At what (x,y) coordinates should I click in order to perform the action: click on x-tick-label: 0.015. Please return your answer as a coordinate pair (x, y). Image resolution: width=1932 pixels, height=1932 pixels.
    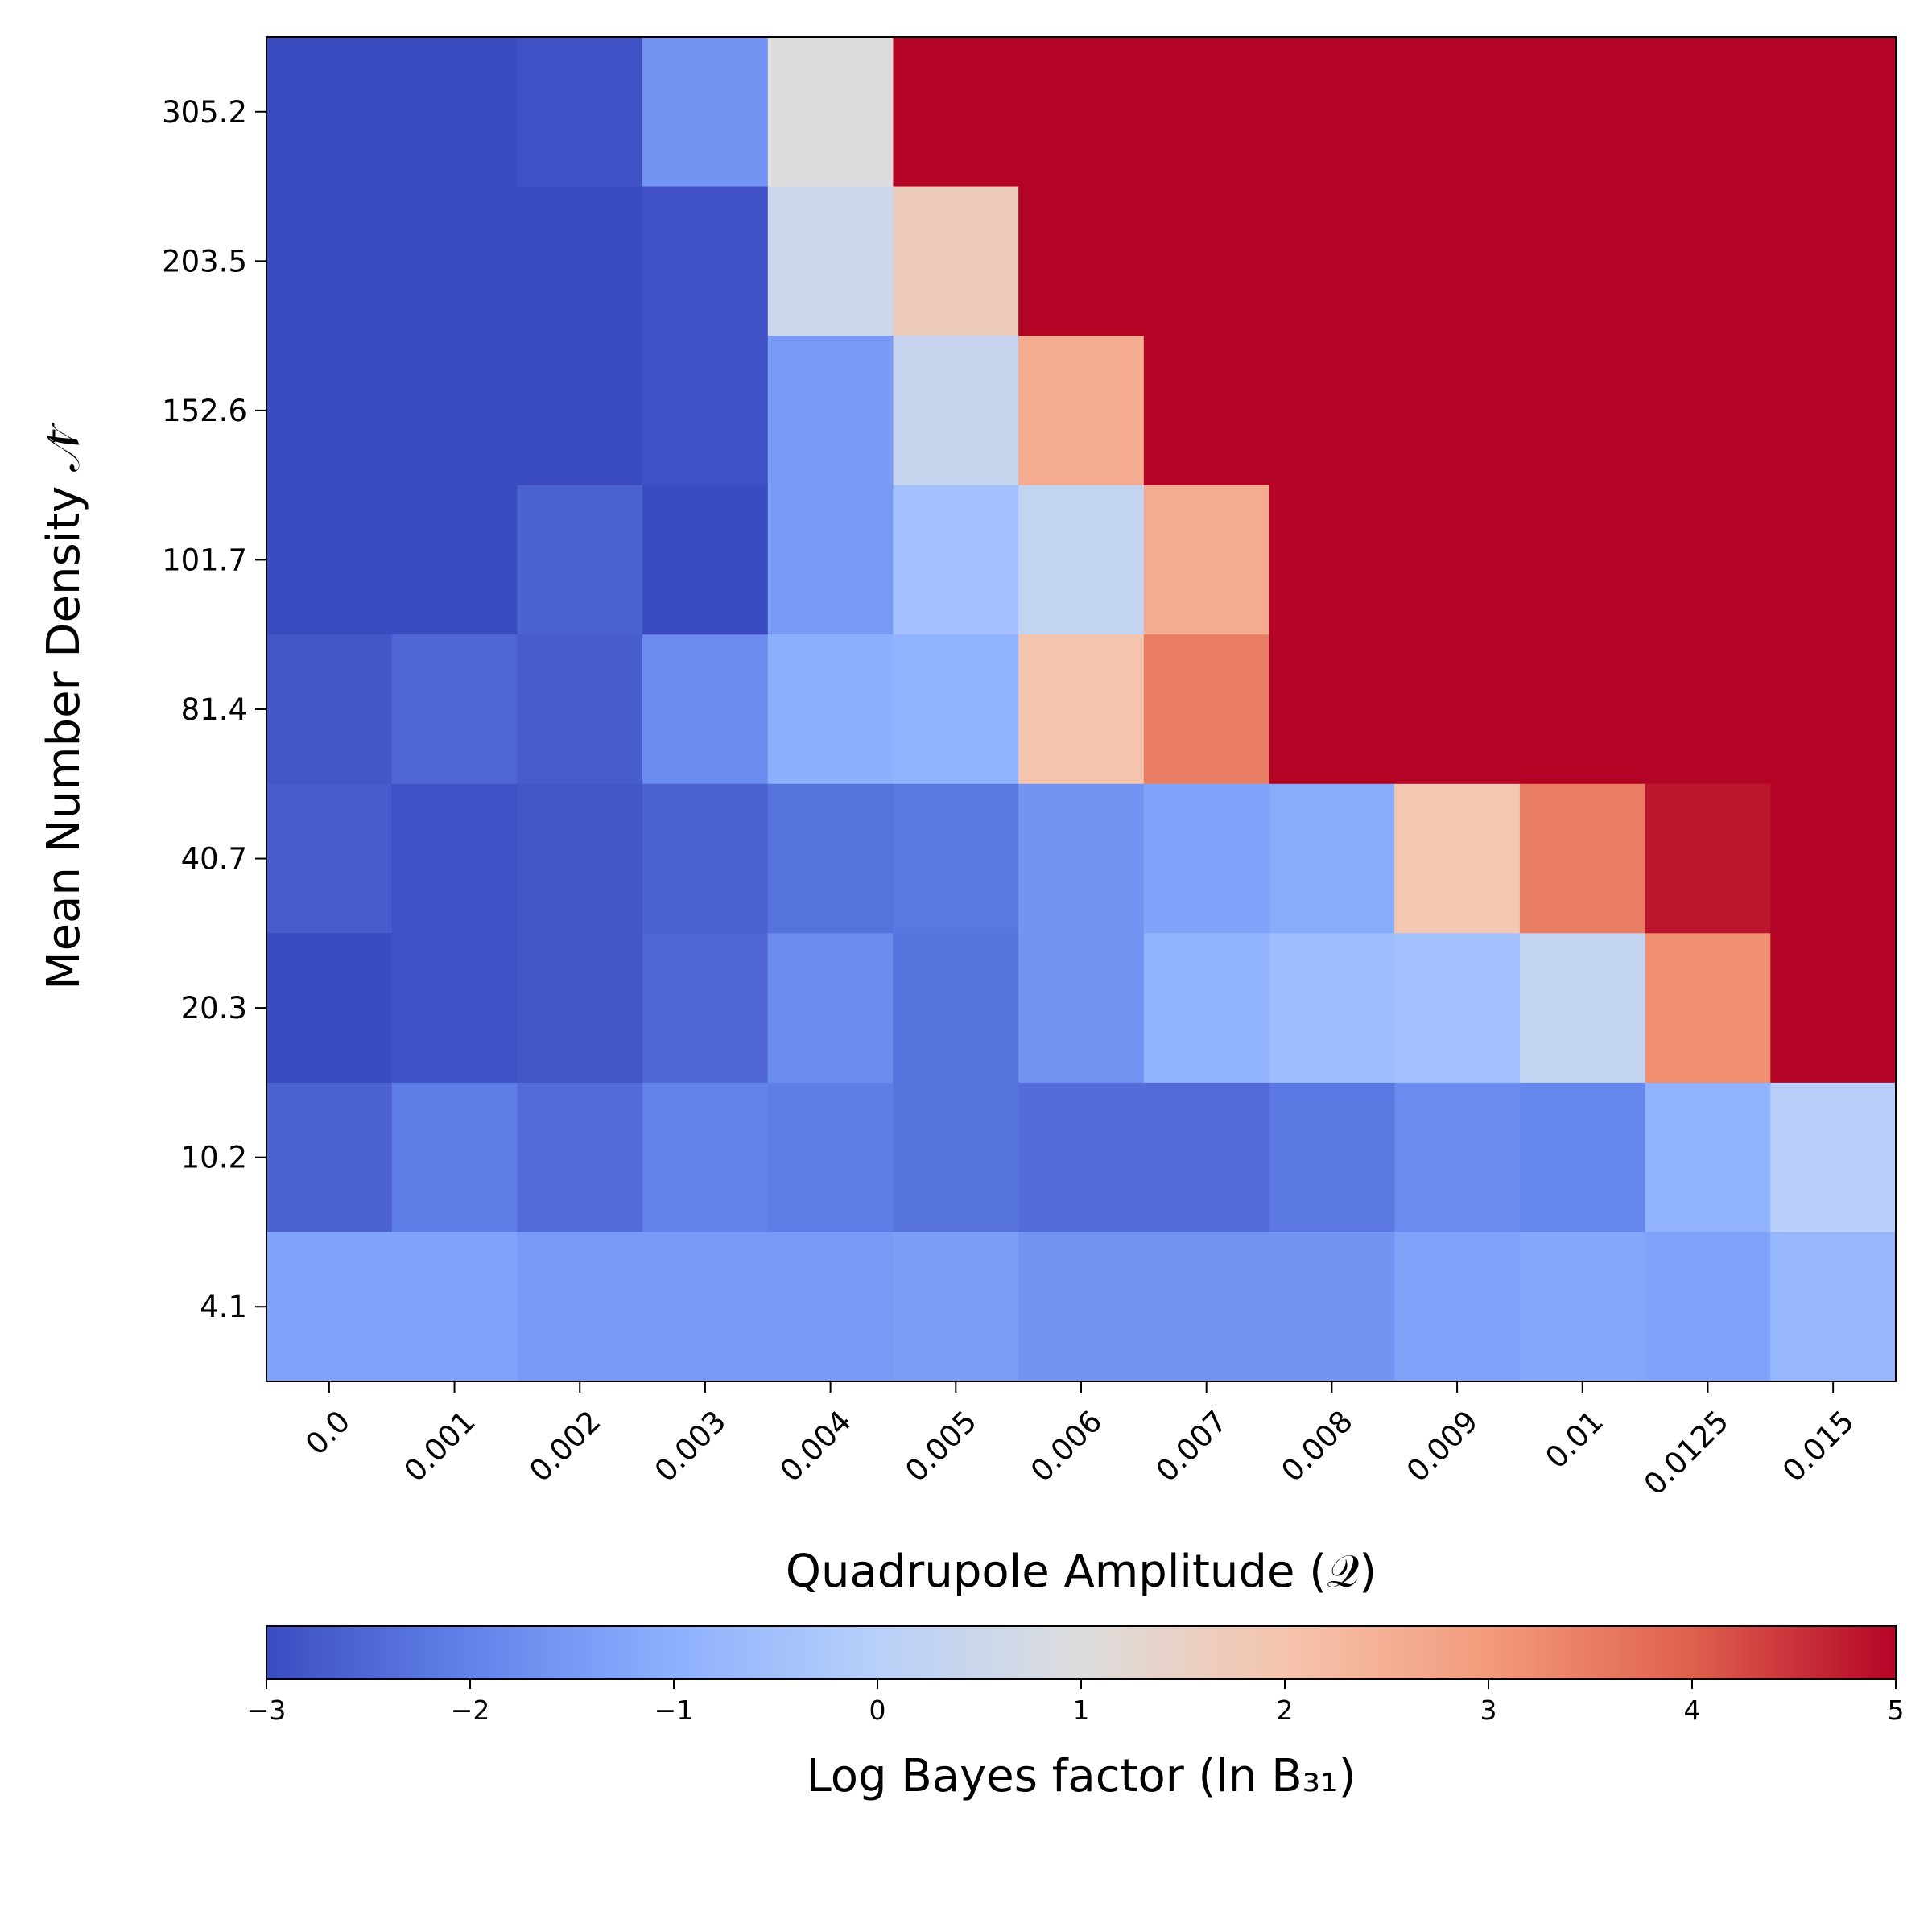
    Looking at the image, I should click on (1818, 1446).